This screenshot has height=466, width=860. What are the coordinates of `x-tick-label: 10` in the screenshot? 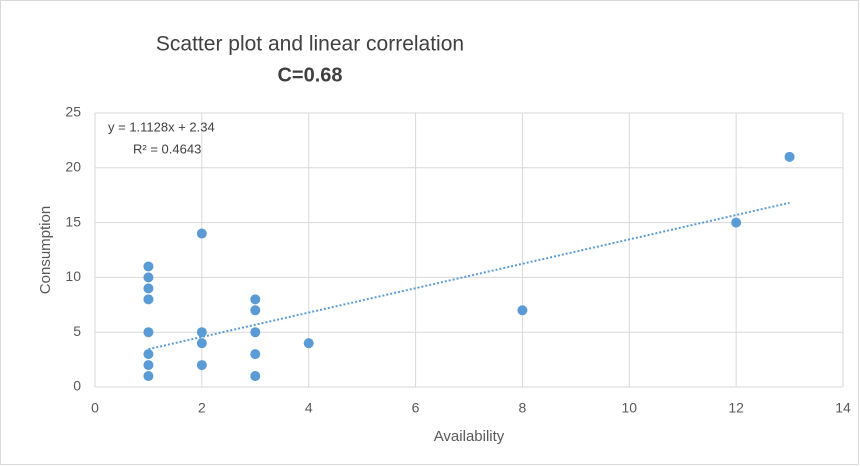 It's located at (629, 408).